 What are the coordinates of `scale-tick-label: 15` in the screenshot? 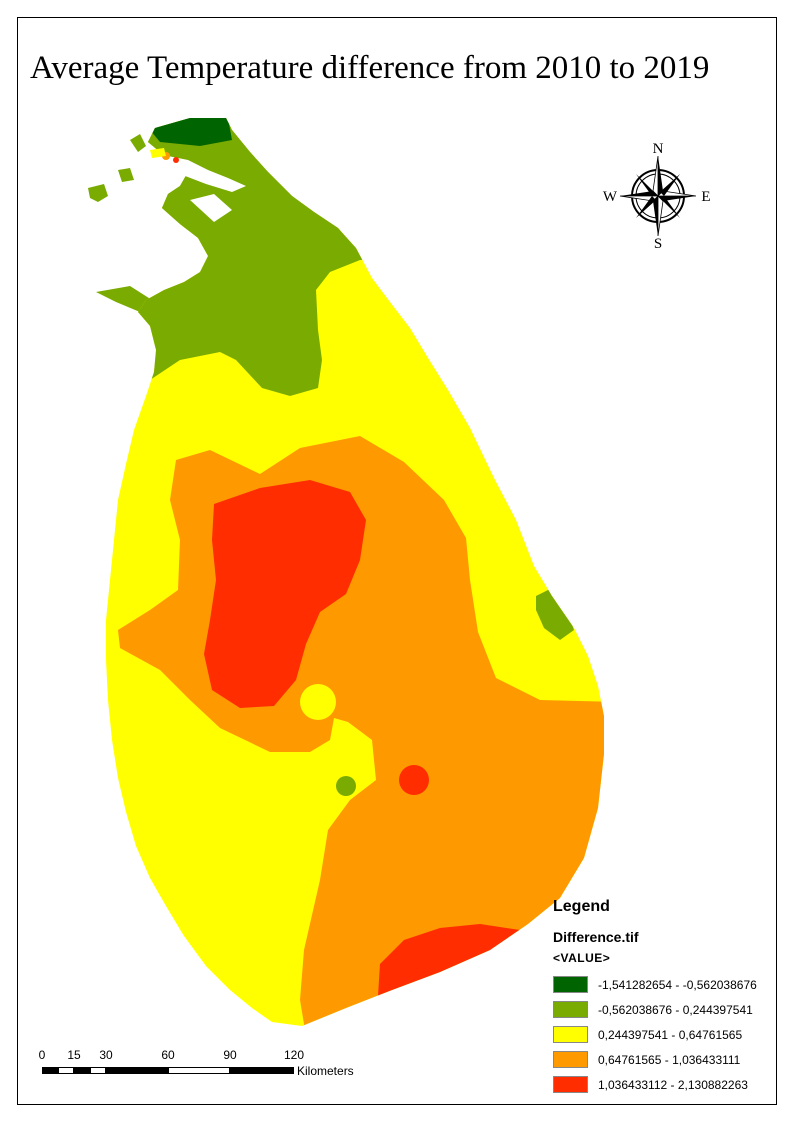 It's located at (74, 1055).